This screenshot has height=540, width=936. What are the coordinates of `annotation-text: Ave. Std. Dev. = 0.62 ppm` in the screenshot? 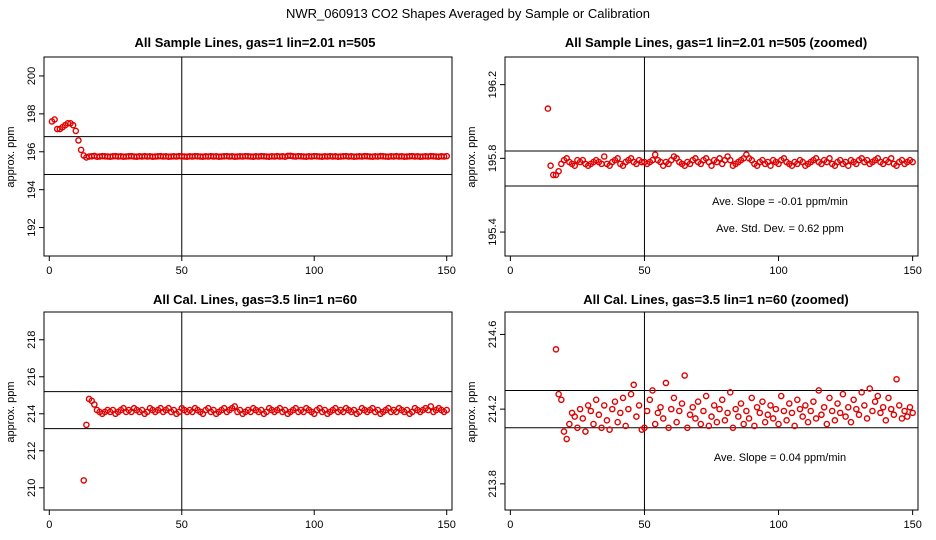 It's located at (780, 229).